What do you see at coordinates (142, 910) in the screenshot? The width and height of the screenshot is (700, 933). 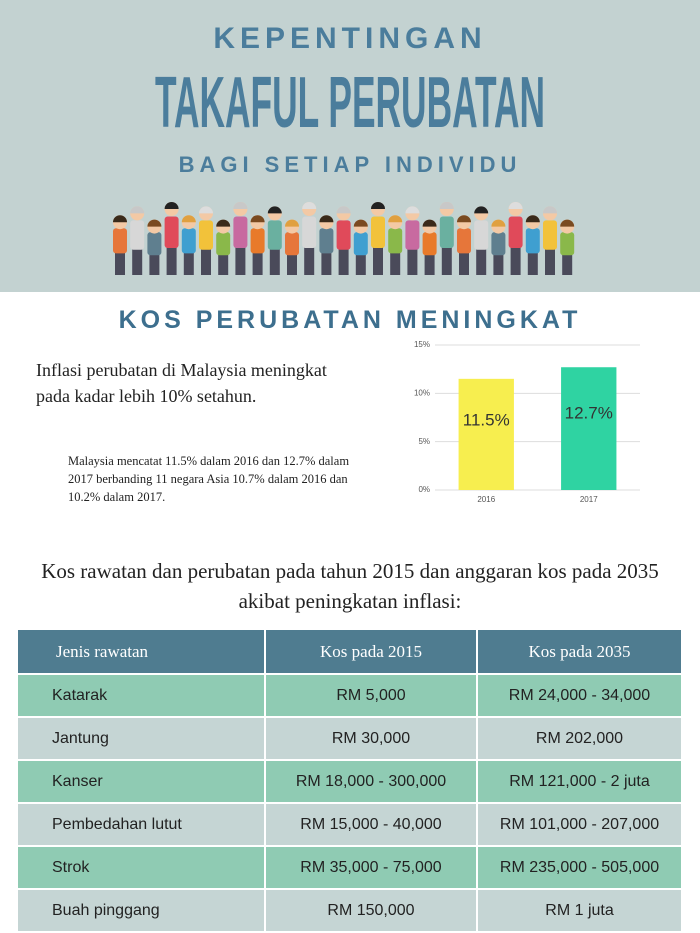 I see `table-cell: Buah pinggang` at bounding box center [142, 910].